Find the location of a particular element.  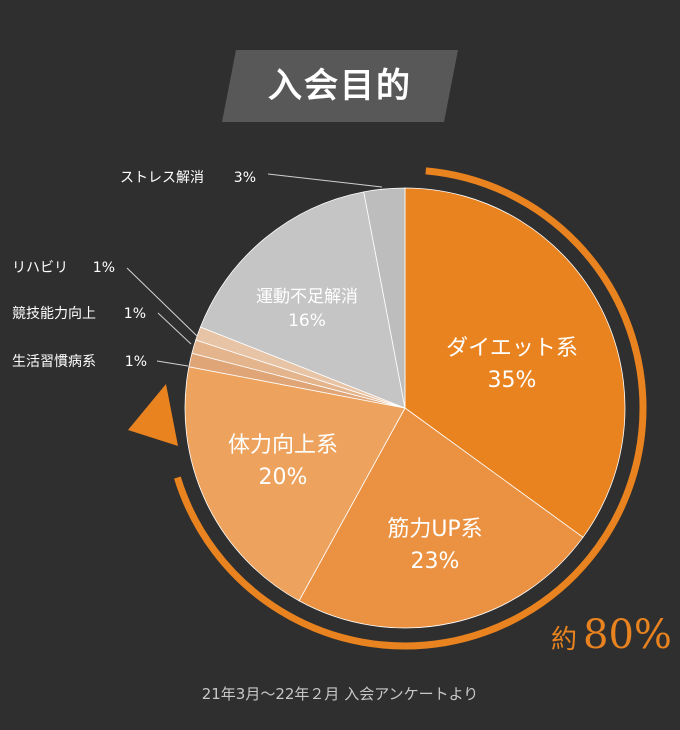

title-banner-shape is located at coordinates (340, 86).